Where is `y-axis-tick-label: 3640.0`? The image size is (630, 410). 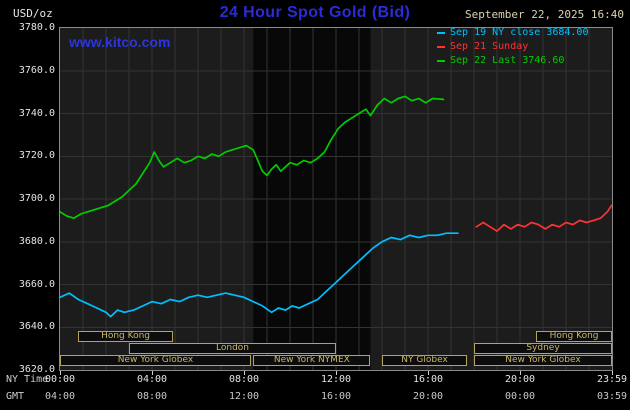 y-axis-tick-label: 3640.0 is located at coordinates (36, 327).